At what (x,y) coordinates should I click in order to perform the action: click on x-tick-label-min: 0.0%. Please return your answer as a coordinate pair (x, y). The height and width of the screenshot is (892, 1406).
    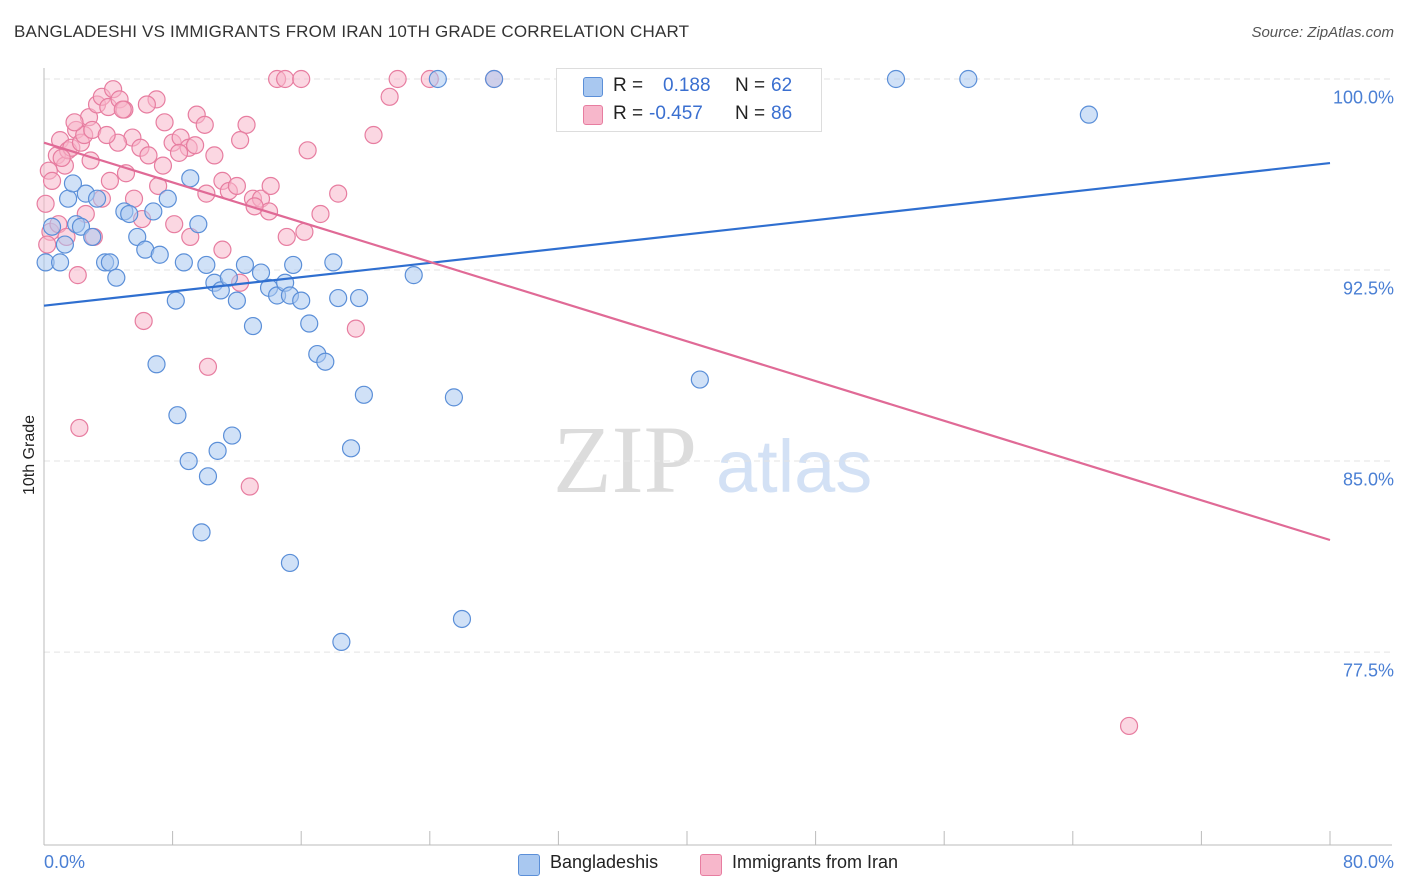
    Looking at the image, I should click on (65, 862).